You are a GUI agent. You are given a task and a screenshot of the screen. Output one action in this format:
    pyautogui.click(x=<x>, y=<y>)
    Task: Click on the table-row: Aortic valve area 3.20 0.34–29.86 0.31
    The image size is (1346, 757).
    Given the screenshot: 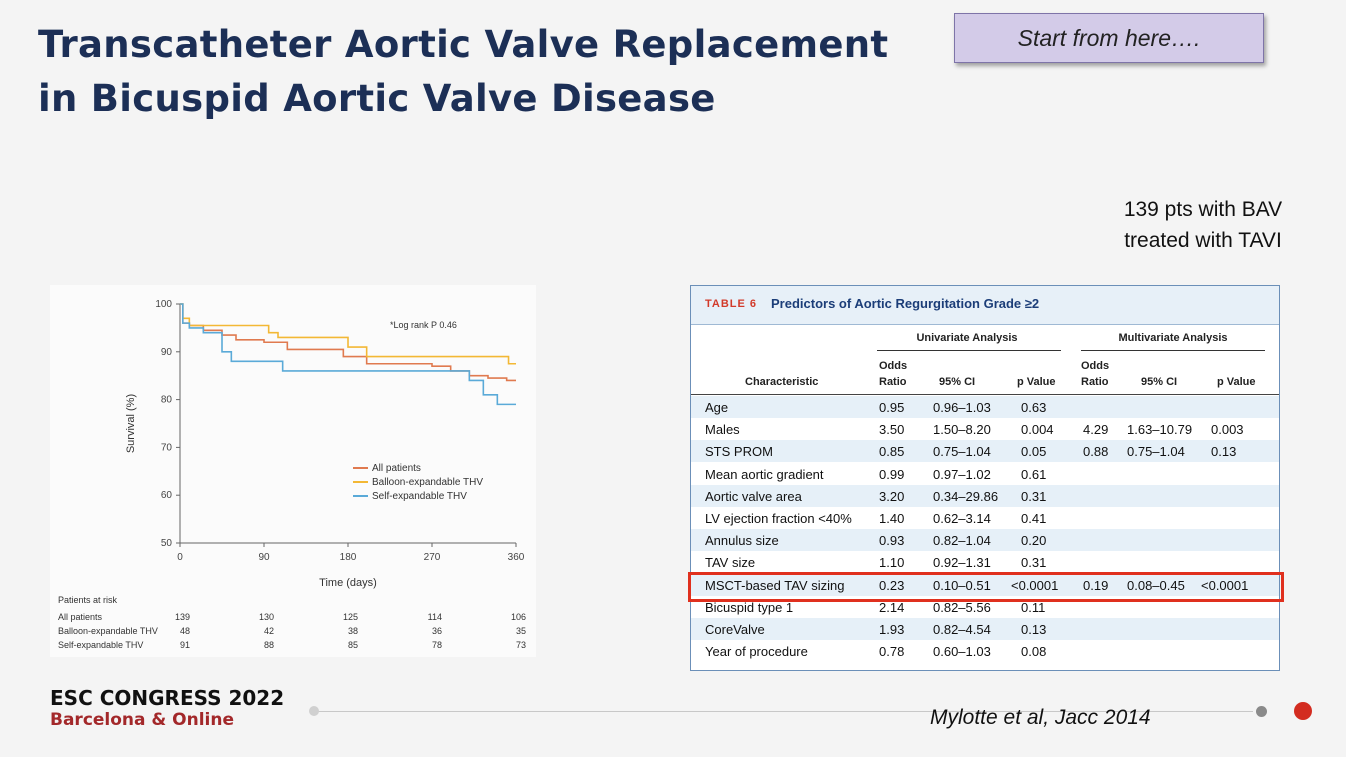 What is the action you would take?
    pyautogui.click(x=985, y=495)
    